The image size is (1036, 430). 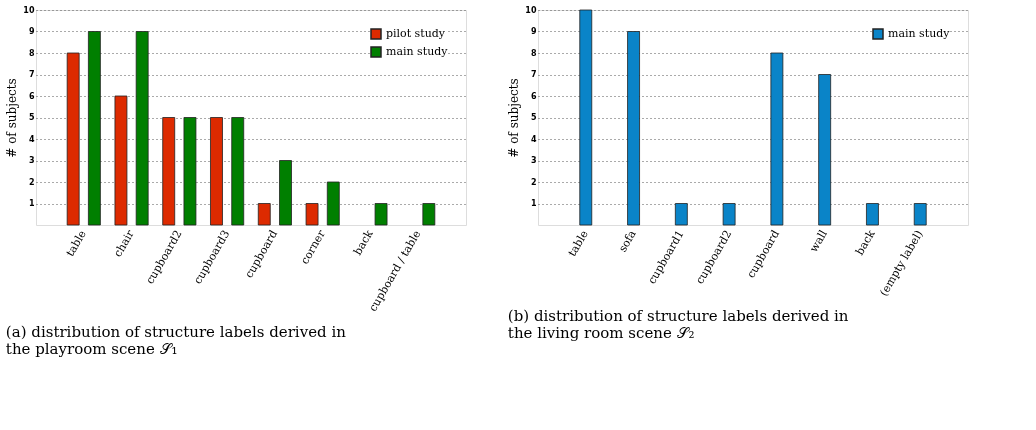 What do you see at coordinates (176, 340) in the screenshot?
I see `text: (a) distribution of structure labels derived in the playroom scene 𝒮₁` at bounding box center [176, 340].